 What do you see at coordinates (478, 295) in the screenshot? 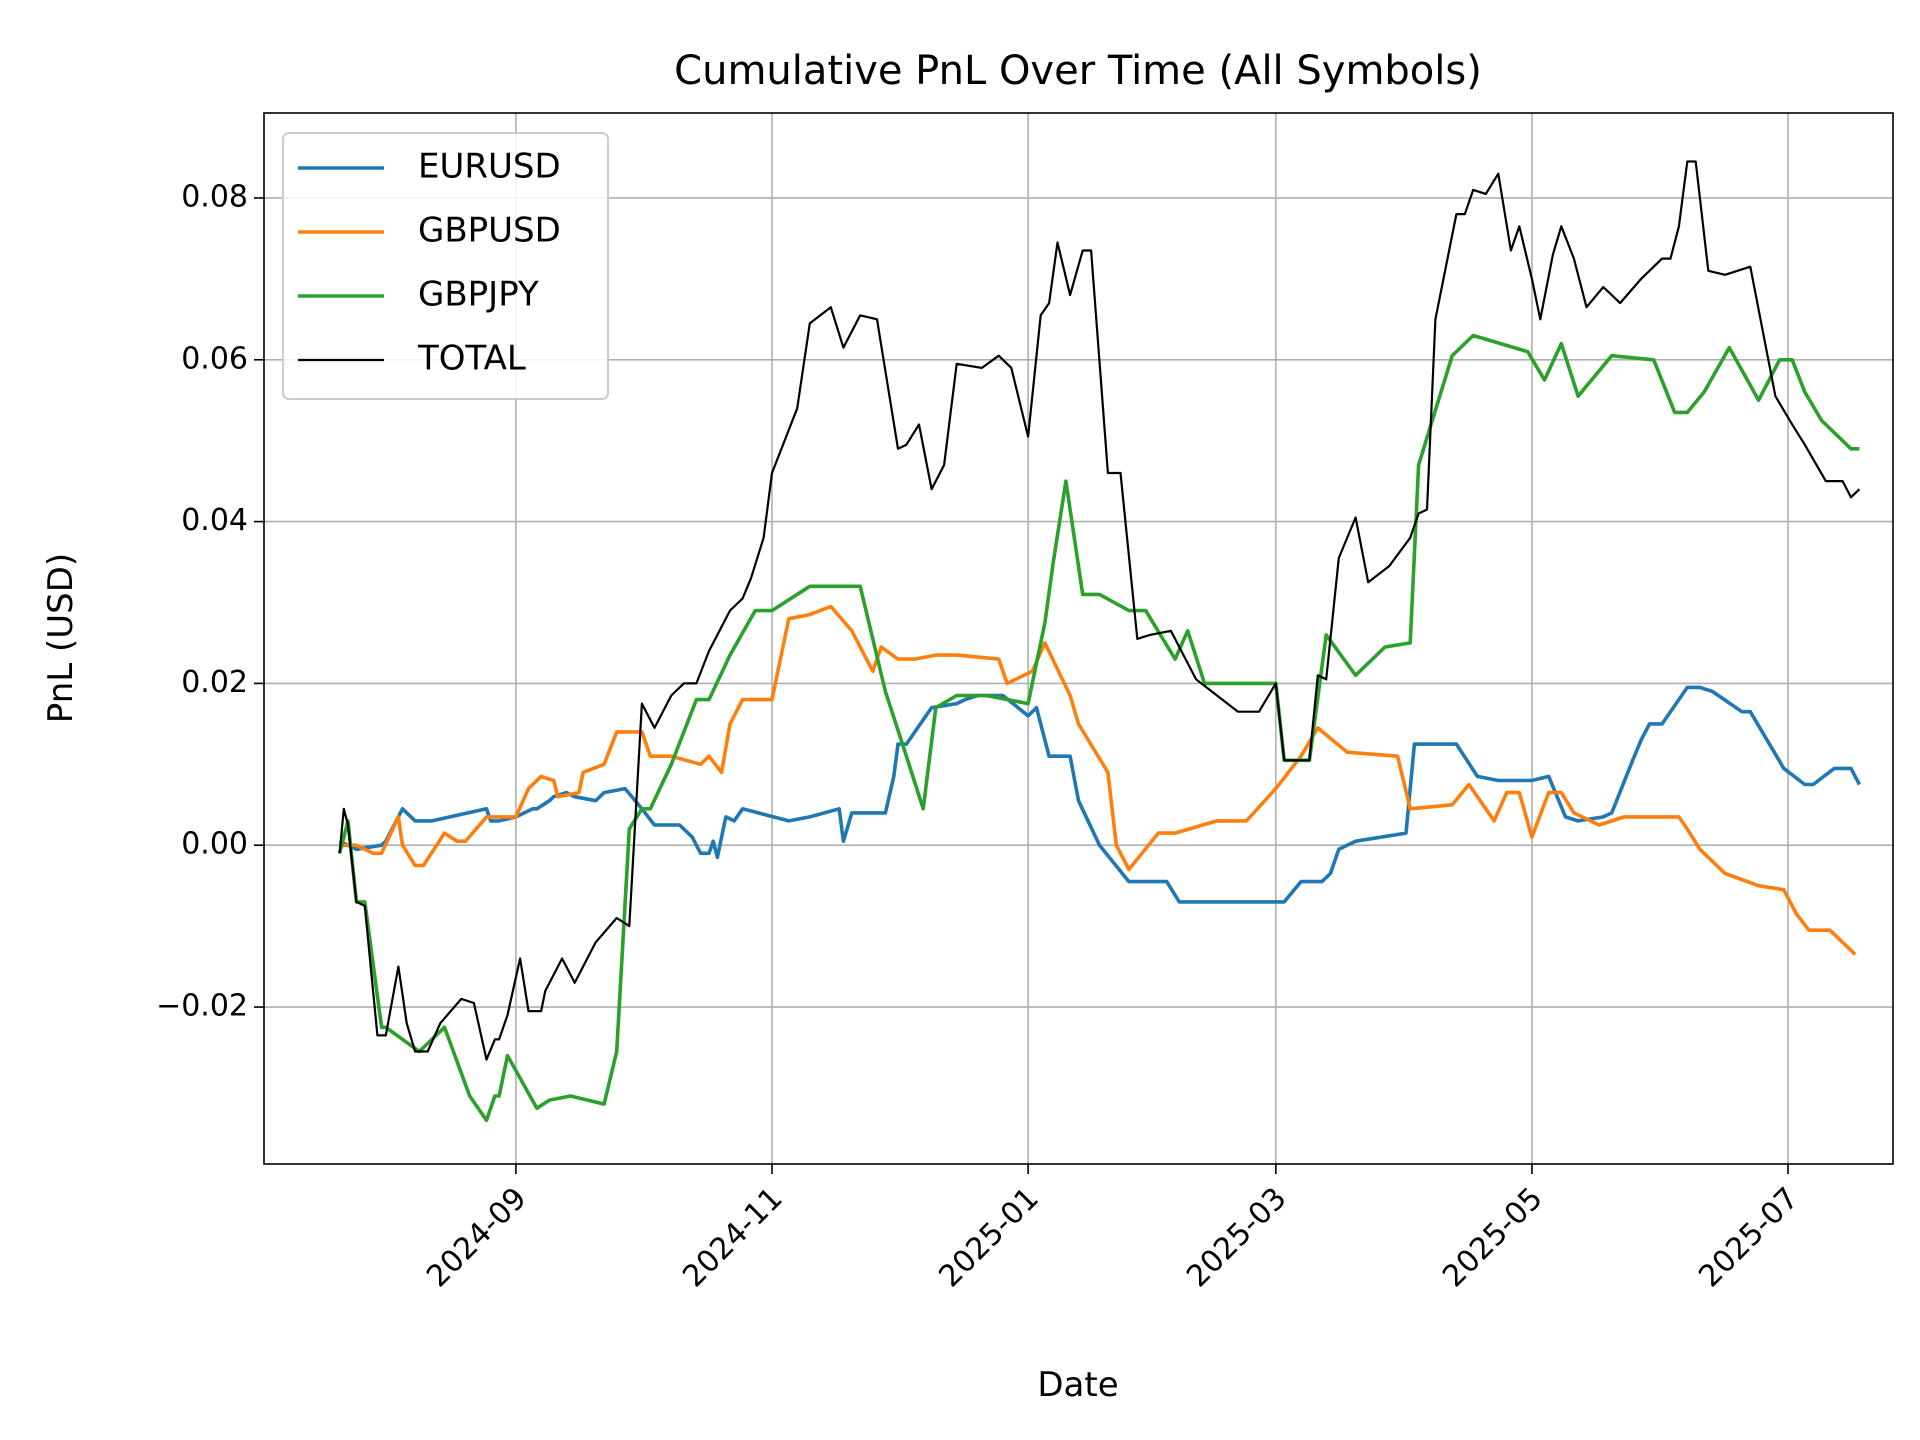
I see `legend-label: GBPJPY` at bounding box center [478, 295].